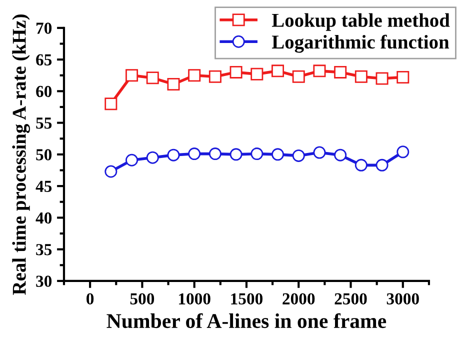 The image size is (474, 349). I want to click on x-tick-label: 500, so click(142, 298).